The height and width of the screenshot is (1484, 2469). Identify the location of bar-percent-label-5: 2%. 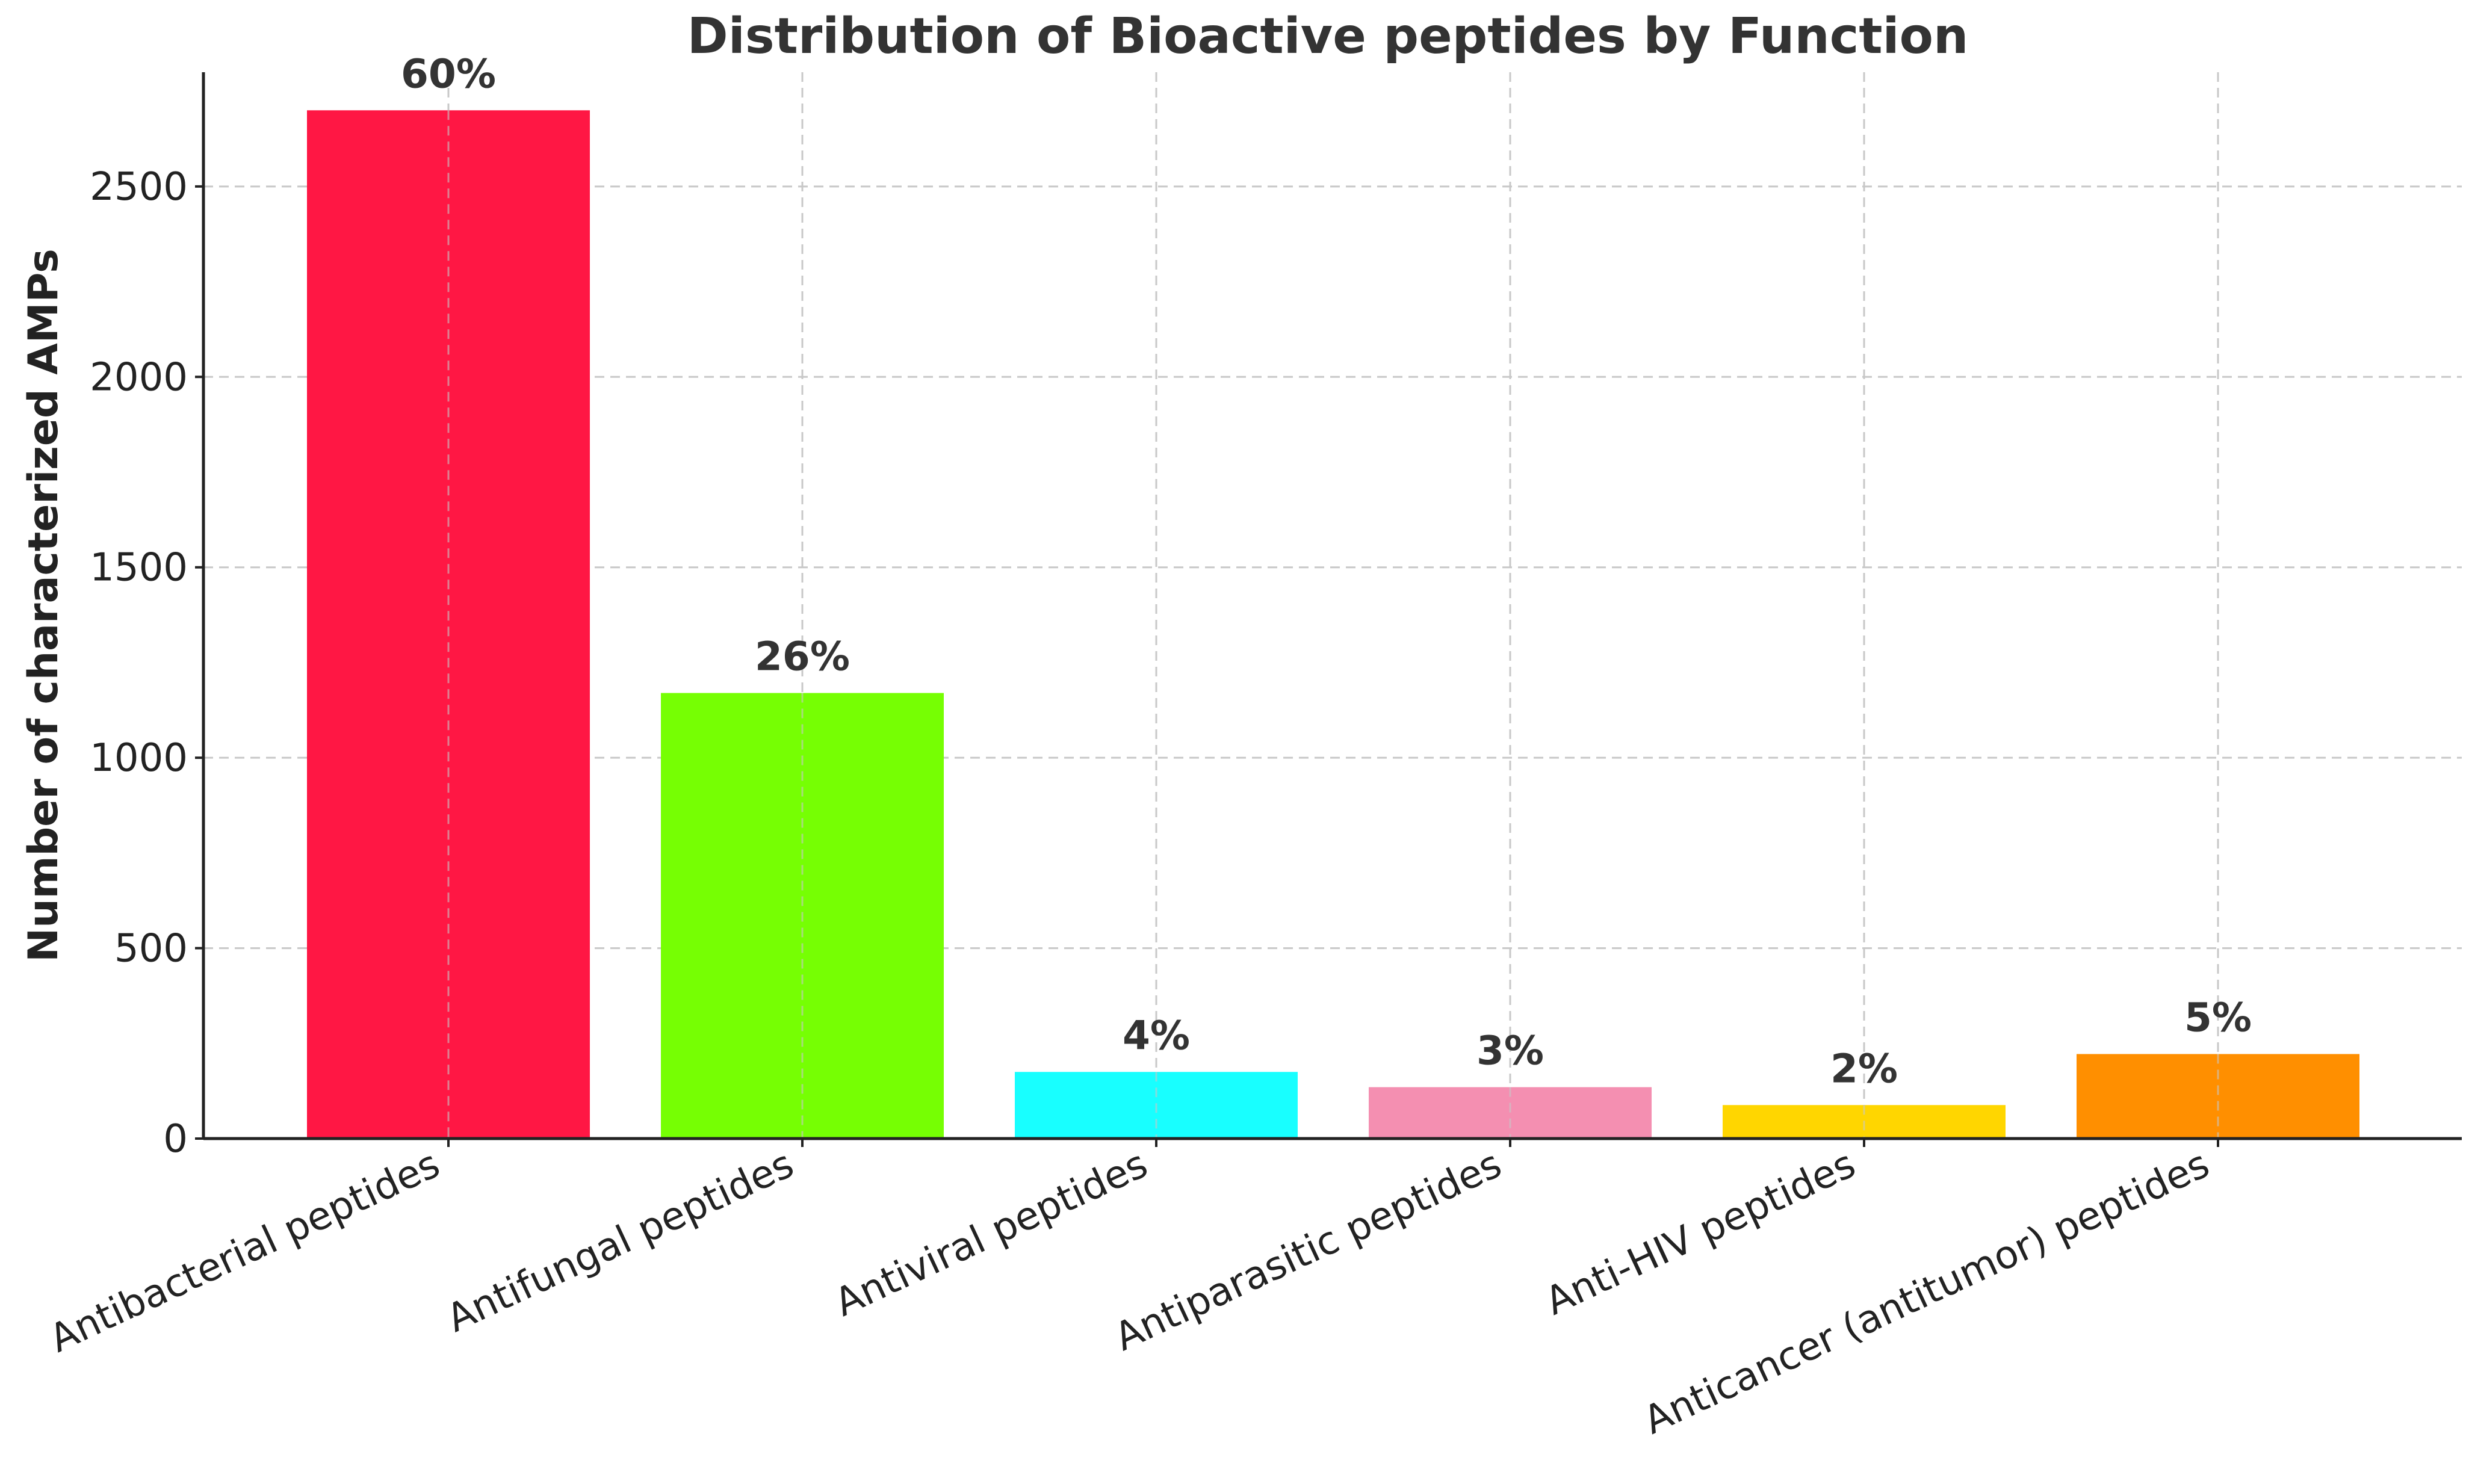
(1864, 1068).